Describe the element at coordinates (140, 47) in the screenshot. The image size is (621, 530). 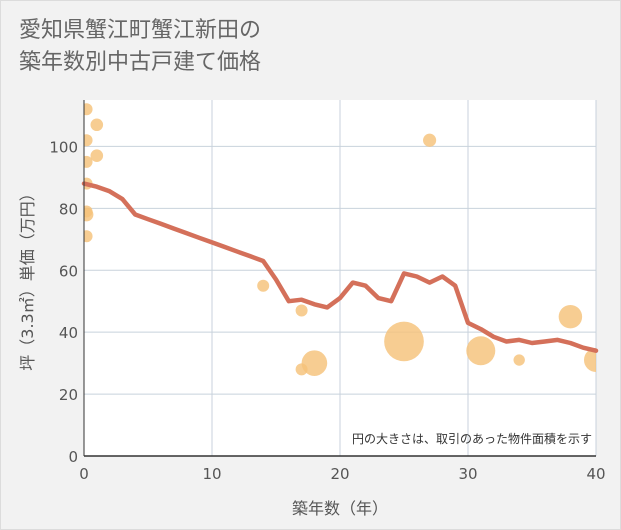
I see `chart-title: 愛知県蟹江町蟹江新田の 築年数別中古戸建て価格` at that location.